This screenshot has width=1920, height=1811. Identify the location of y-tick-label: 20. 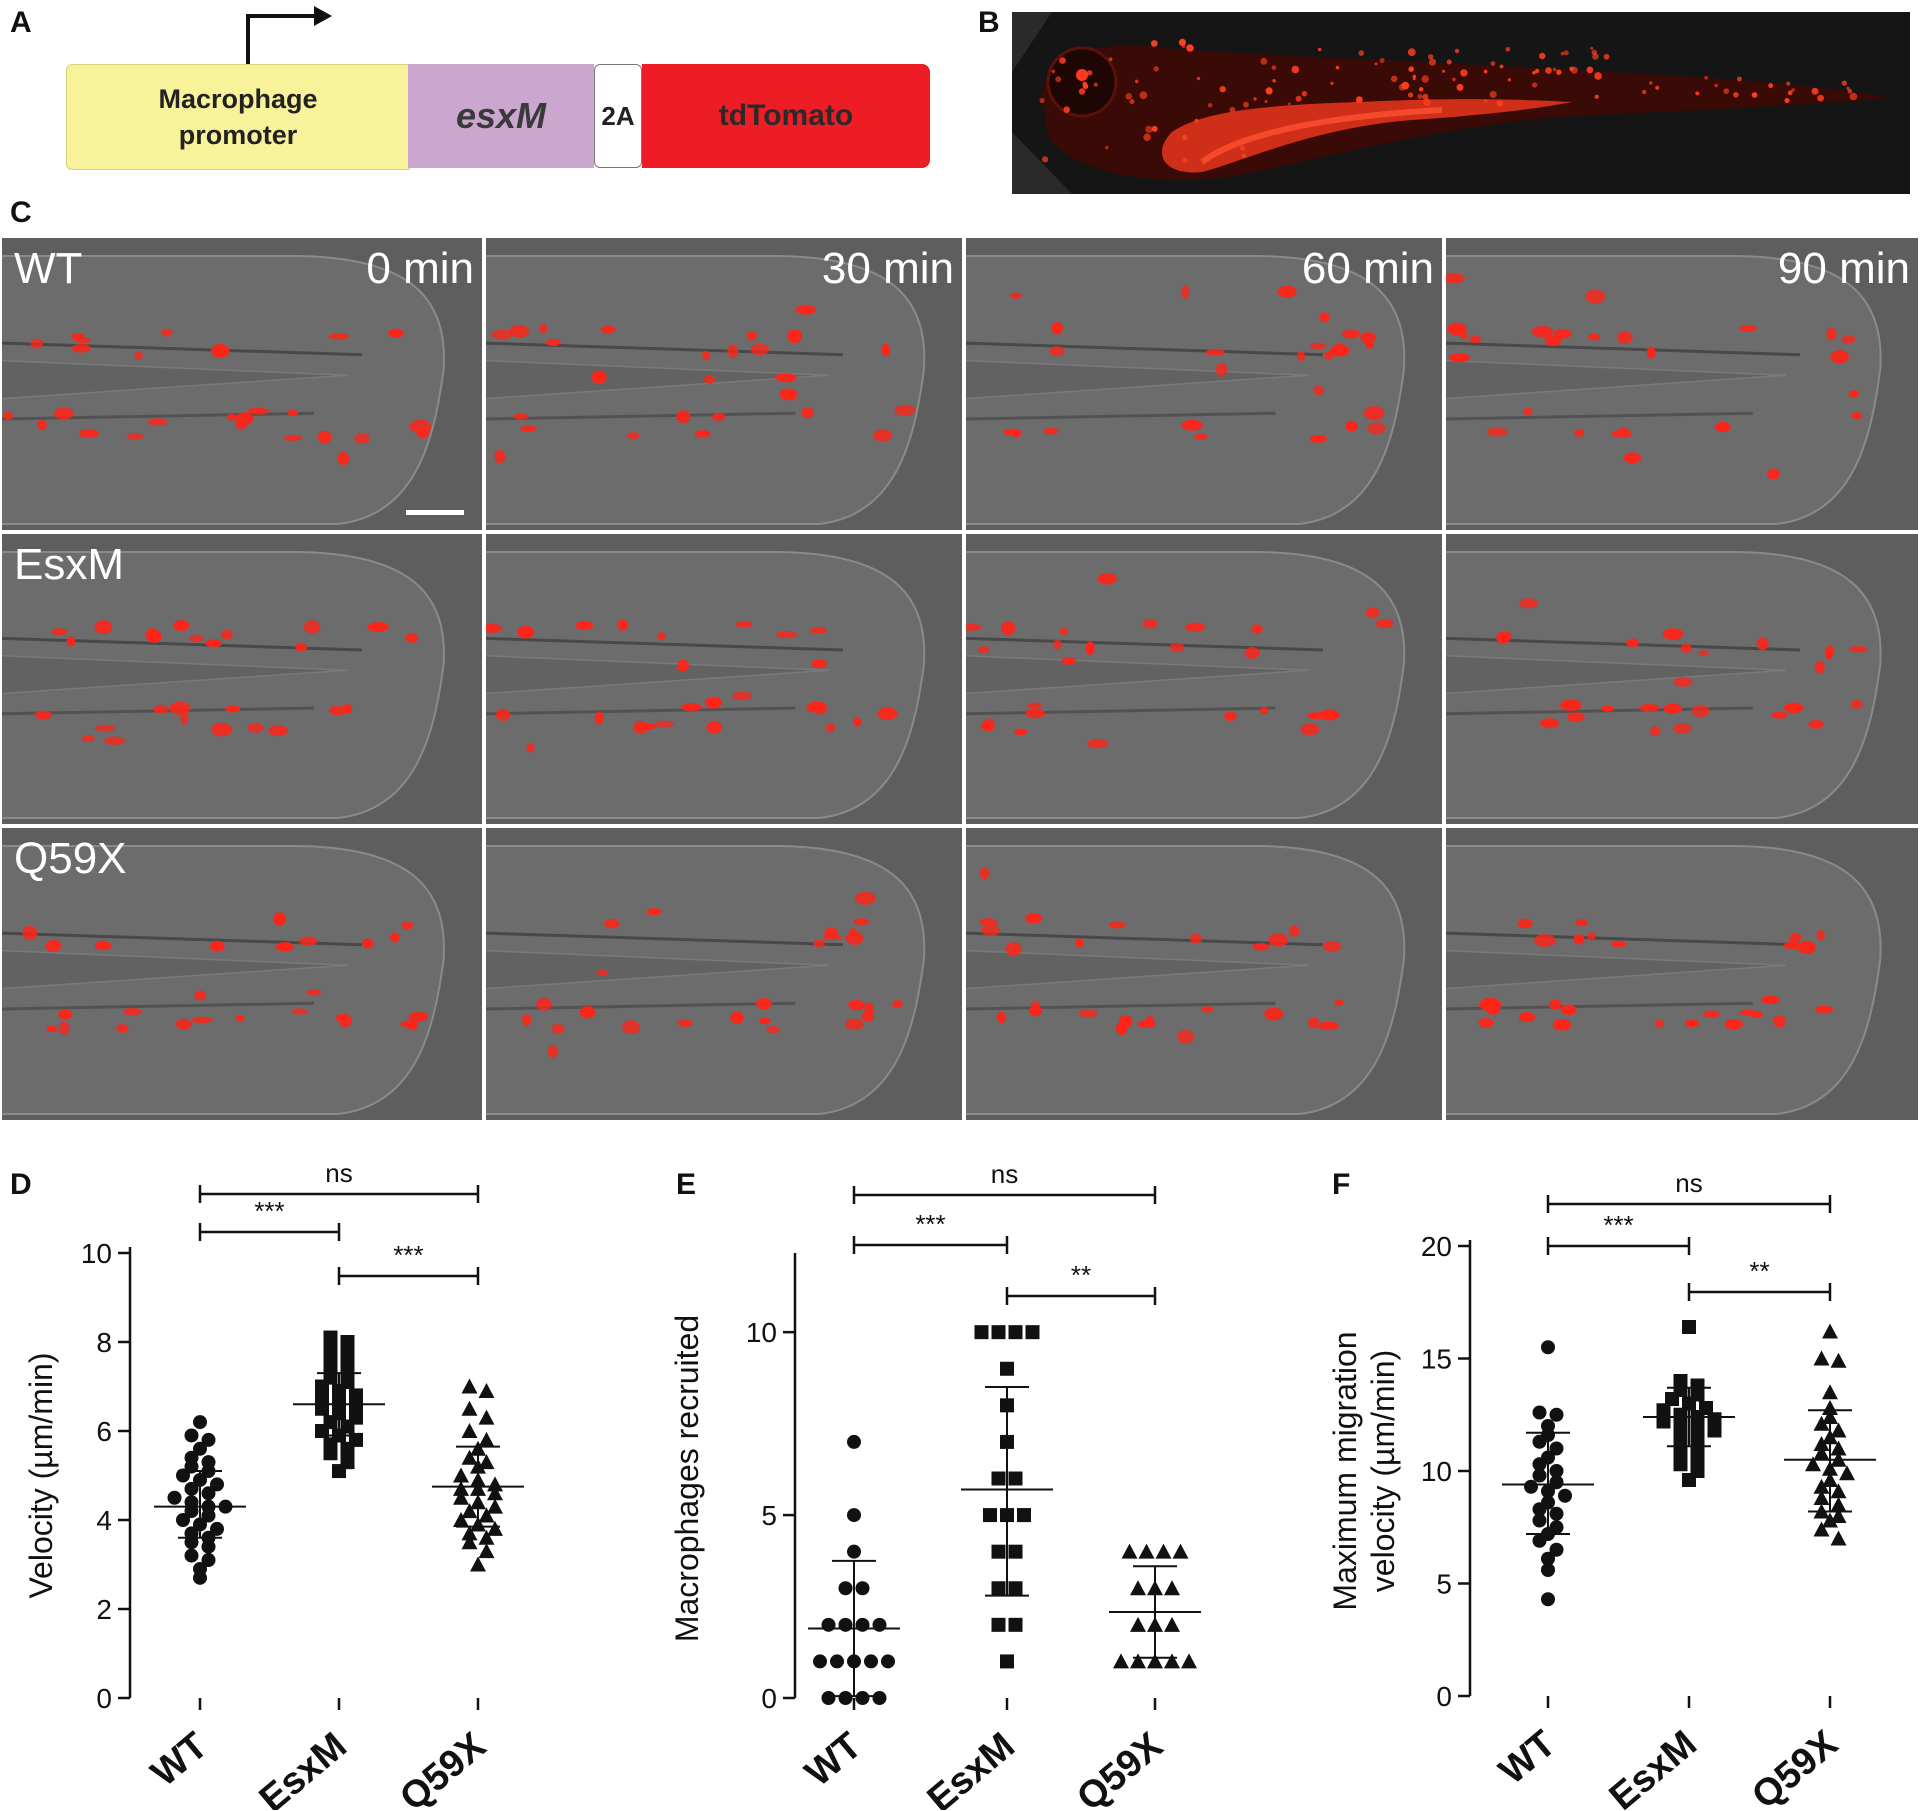
(1436, 1246).